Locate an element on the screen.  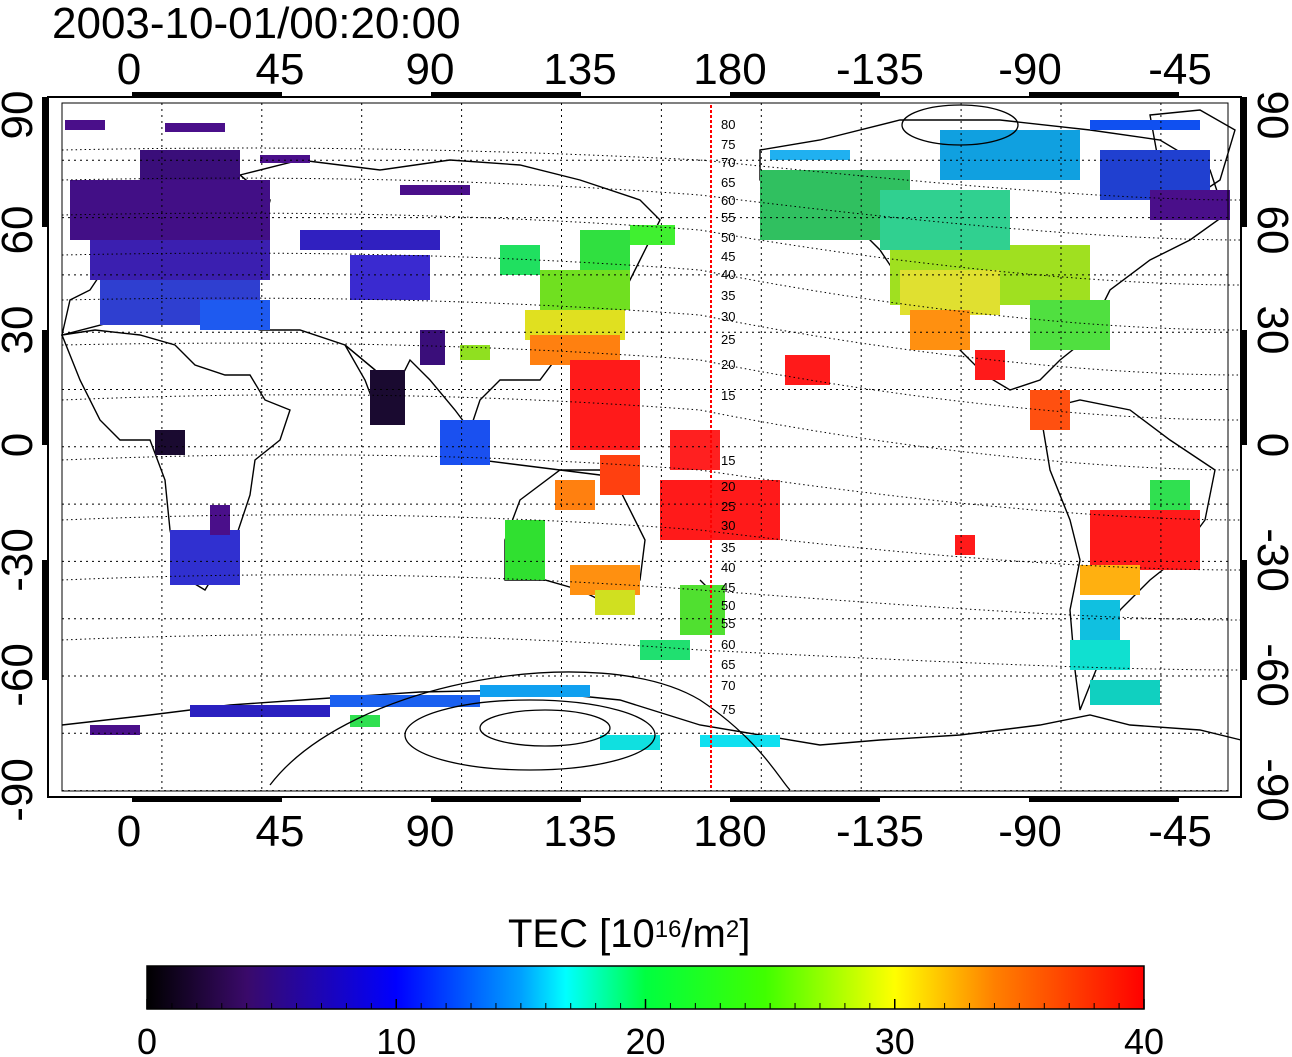
lon-ticks-top: 0 45 90 135 180 -135 -90 -45 is located at coordinates (664, 69).